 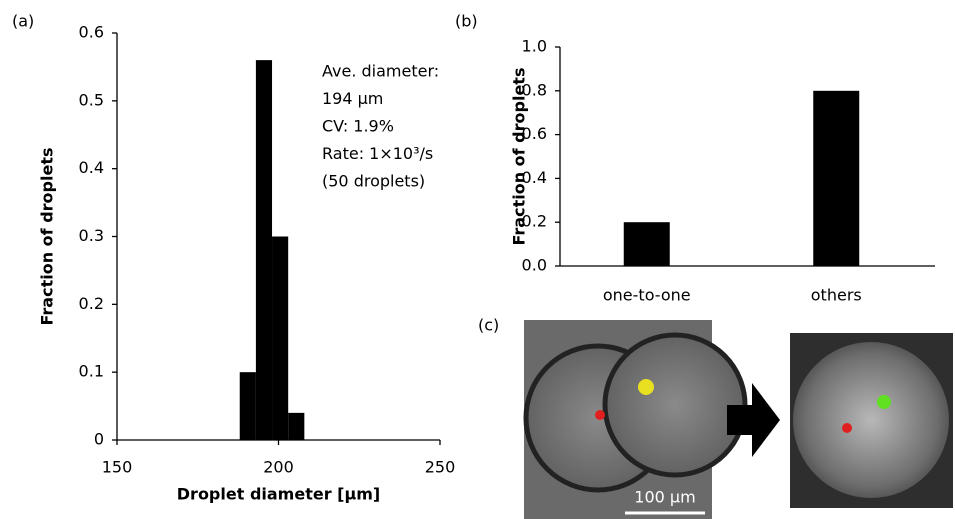 I want to click on right-image, so click(x=871, y=420).